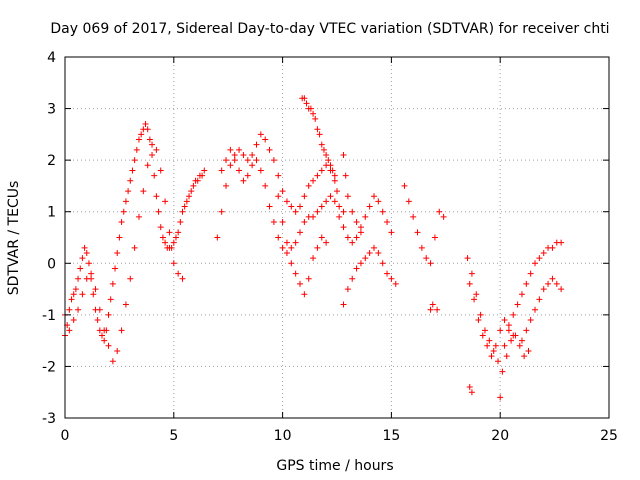 This screenshot has height=480, width=640. What do you see at coordinates (51, 110) in the screenshot?
I see `y-tick-label: 3` at bounding box center [51, 110].